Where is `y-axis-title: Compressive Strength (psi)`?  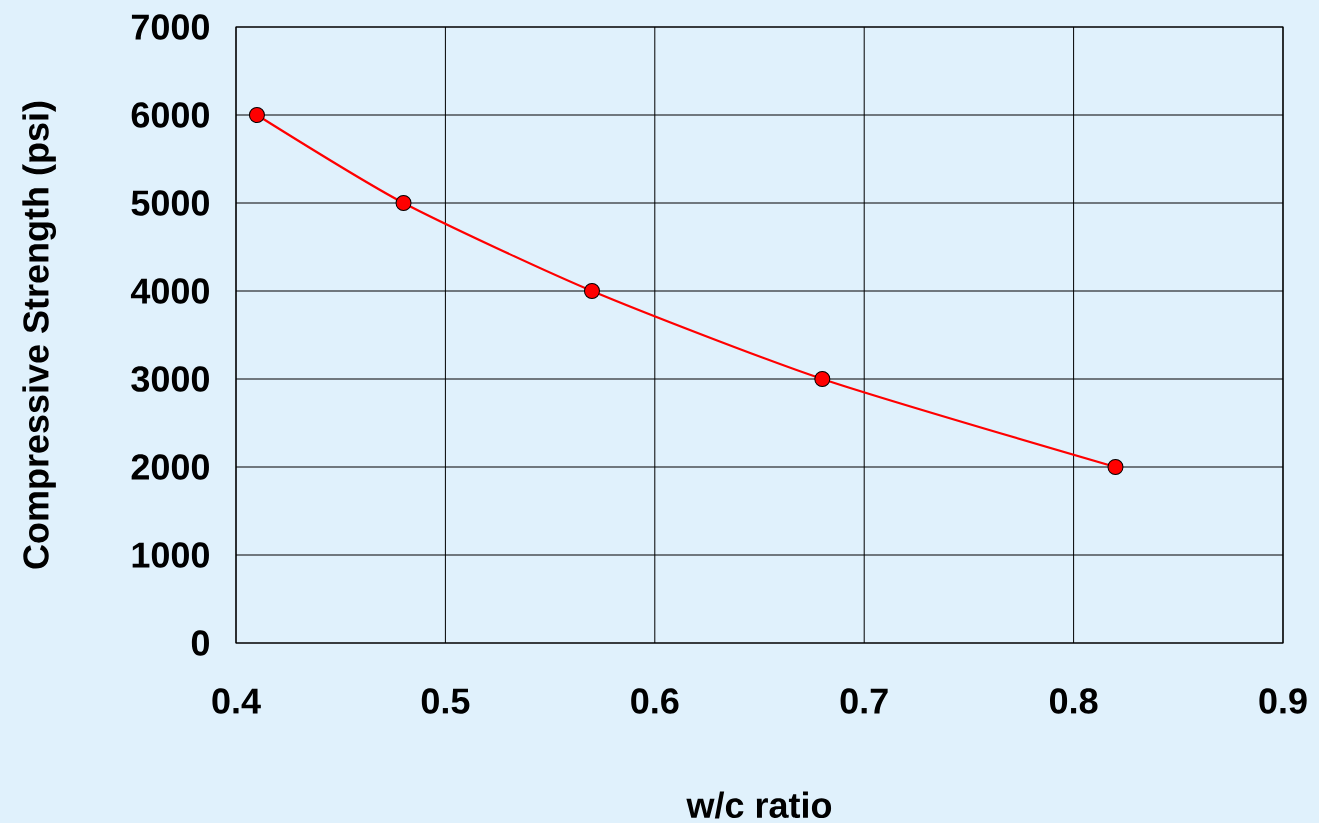 y-axis-title: Compressive Strength (psi) is located at coordinates (39, 335).